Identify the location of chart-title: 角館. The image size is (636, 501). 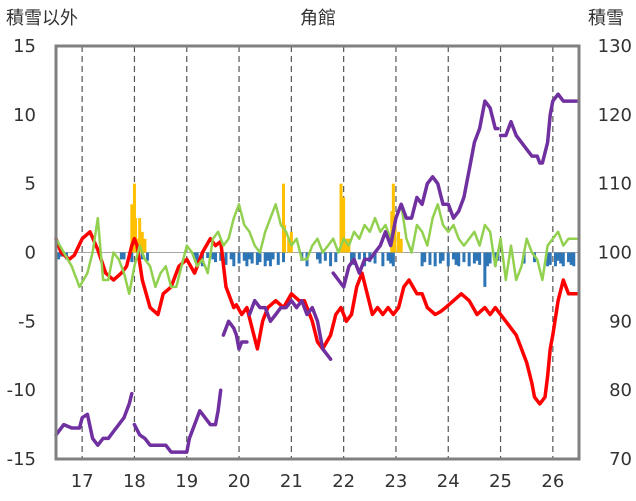
(318, 18).